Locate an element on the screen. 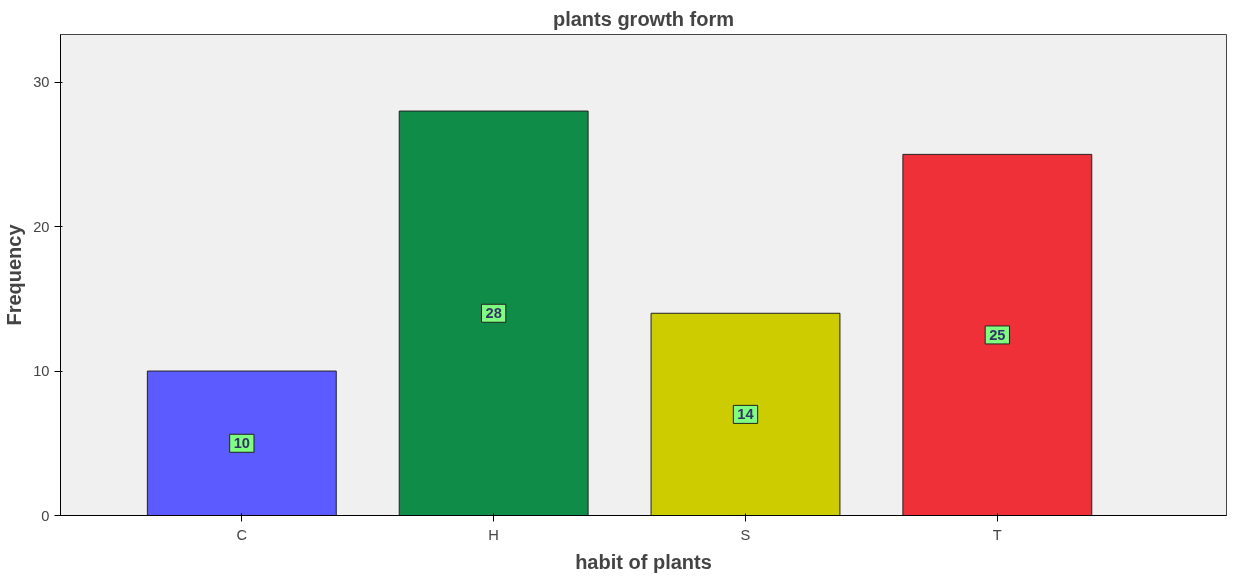  x-tick-label: T is located at coordinates (997, 534).